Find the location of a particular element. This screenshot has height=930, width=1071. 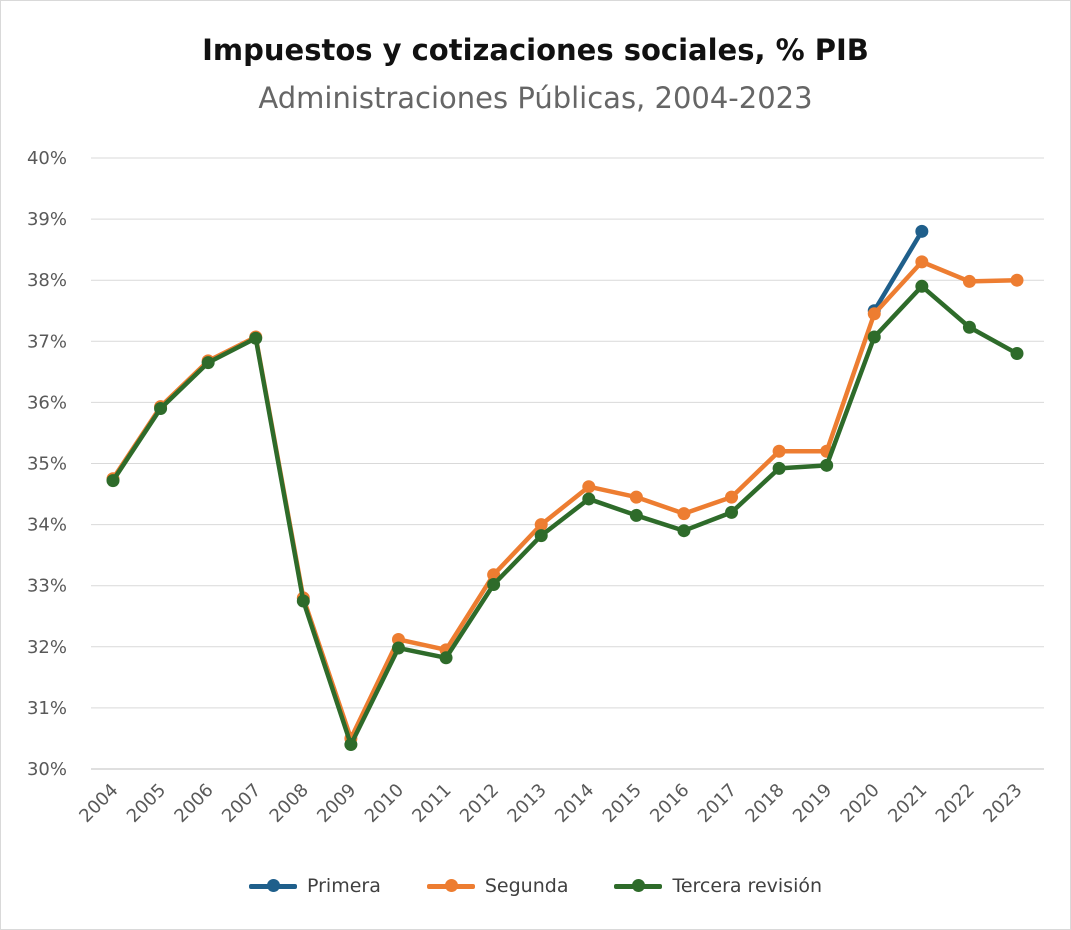

x-tick-label: 2015 is located at coordinates (622, 803).